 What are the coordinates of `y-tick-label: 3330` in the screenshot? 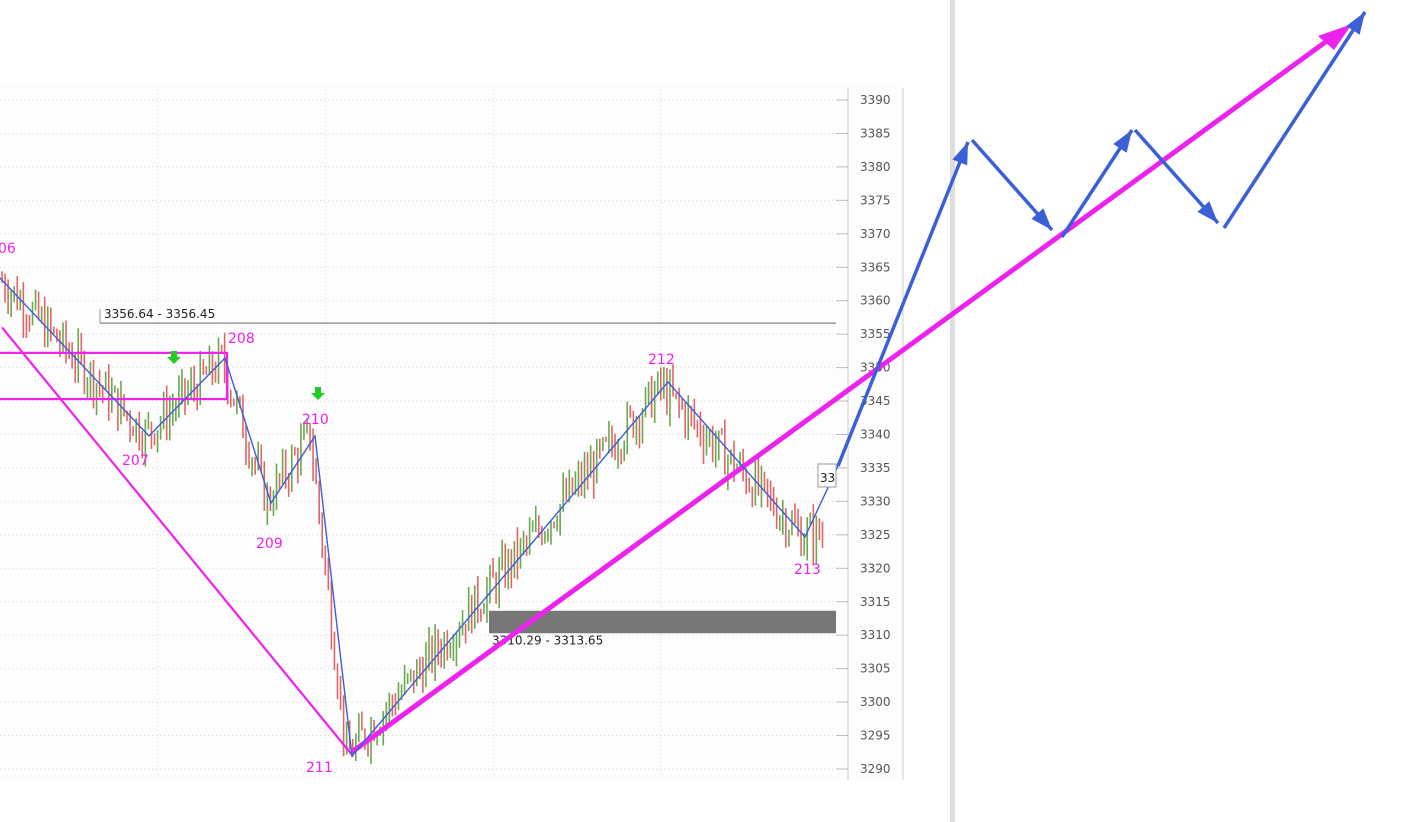 It's located at (875, 501).